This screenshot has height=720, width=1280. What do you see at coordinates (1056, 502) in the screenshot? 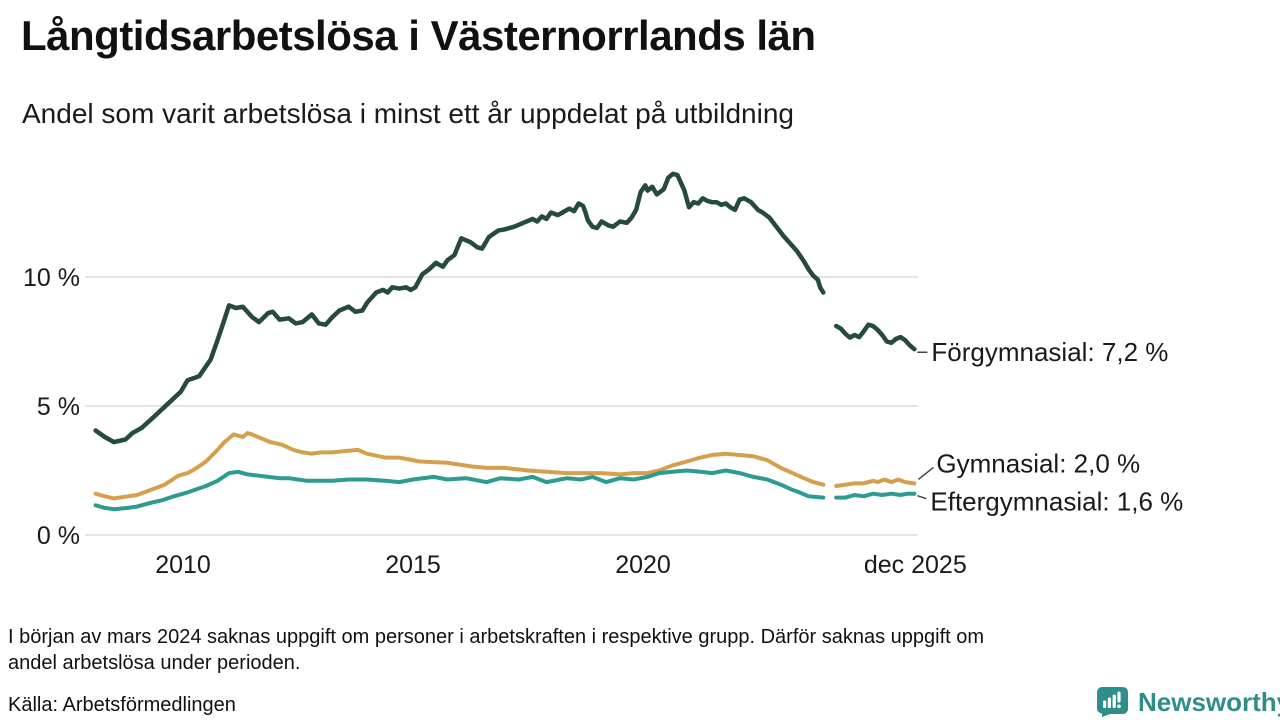
I see `series-label-eftergymnasial: Eftergymnasial: 1,6 %` at bounding box center [1056, 502].